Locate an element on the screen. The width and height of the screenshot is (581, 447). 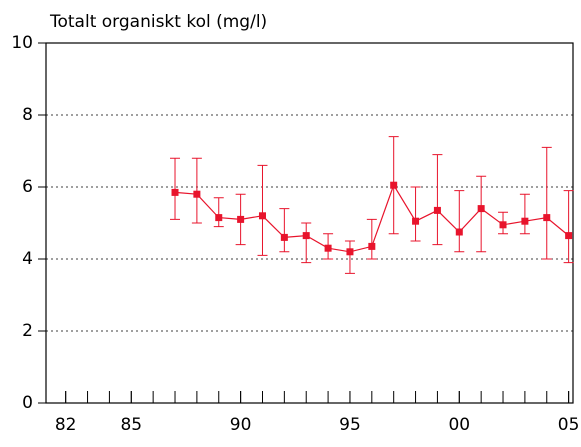
x-tick-label: 00 is located at coordinates (459, 425).